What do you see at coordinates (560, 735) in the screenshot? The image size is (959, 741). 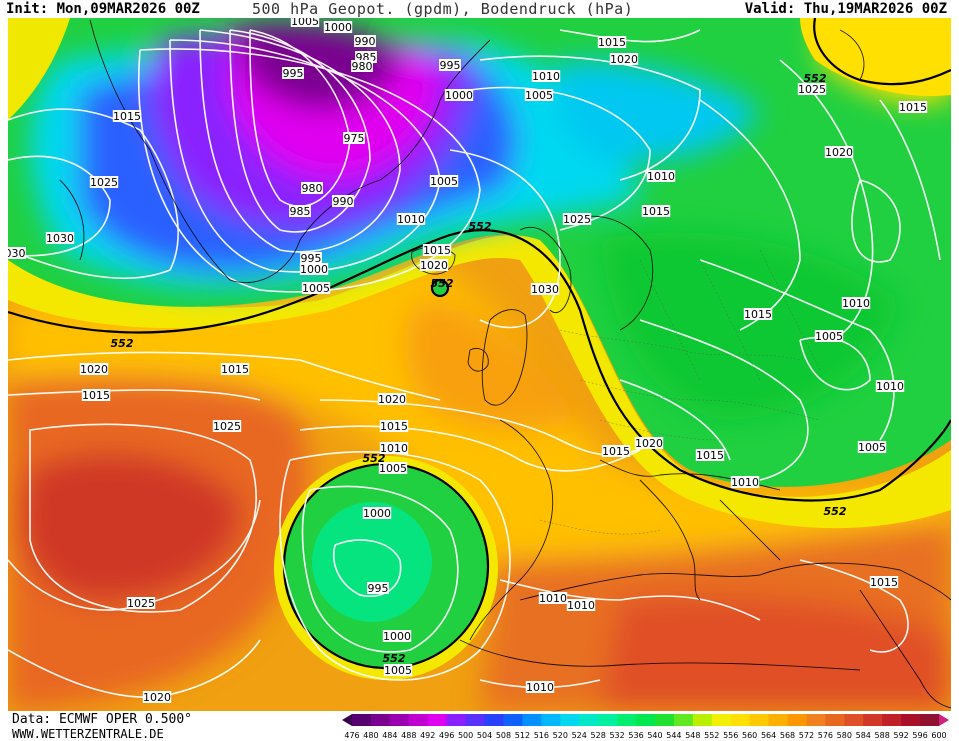 I see `legend-tick-label: 520` at bounding box center [560, 735].